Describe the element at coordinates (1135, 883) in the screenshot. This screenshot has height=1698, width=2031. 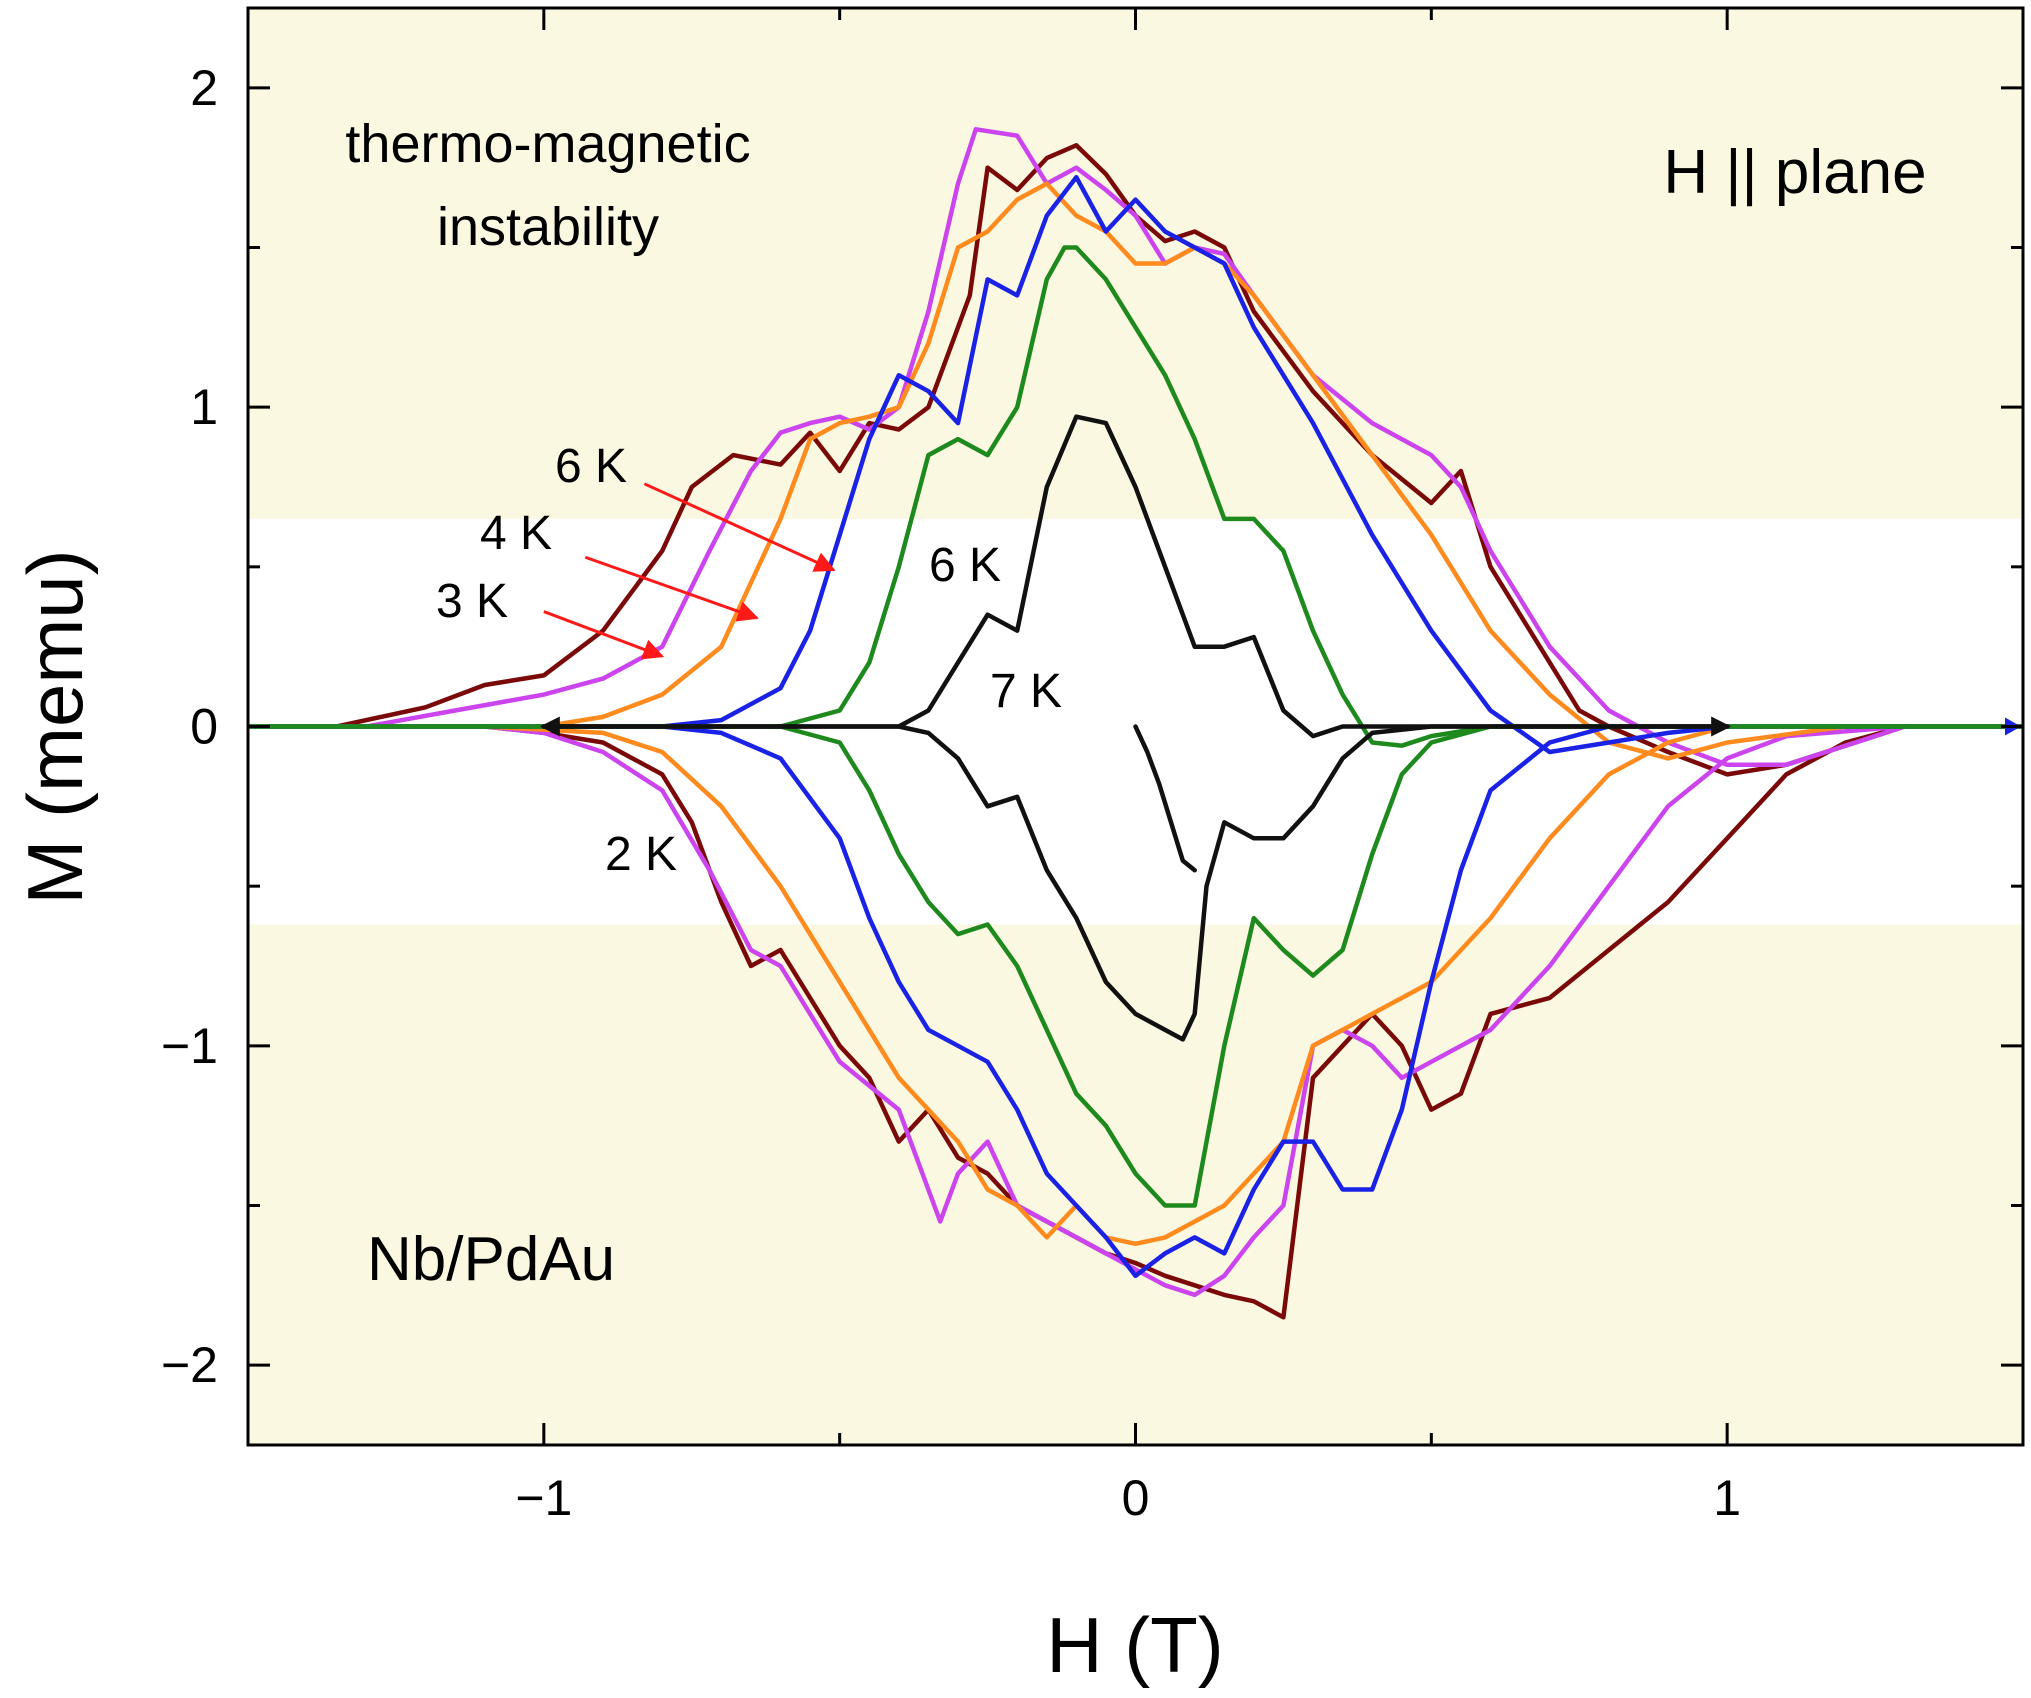
I see `curve-7k-lower` at that location.